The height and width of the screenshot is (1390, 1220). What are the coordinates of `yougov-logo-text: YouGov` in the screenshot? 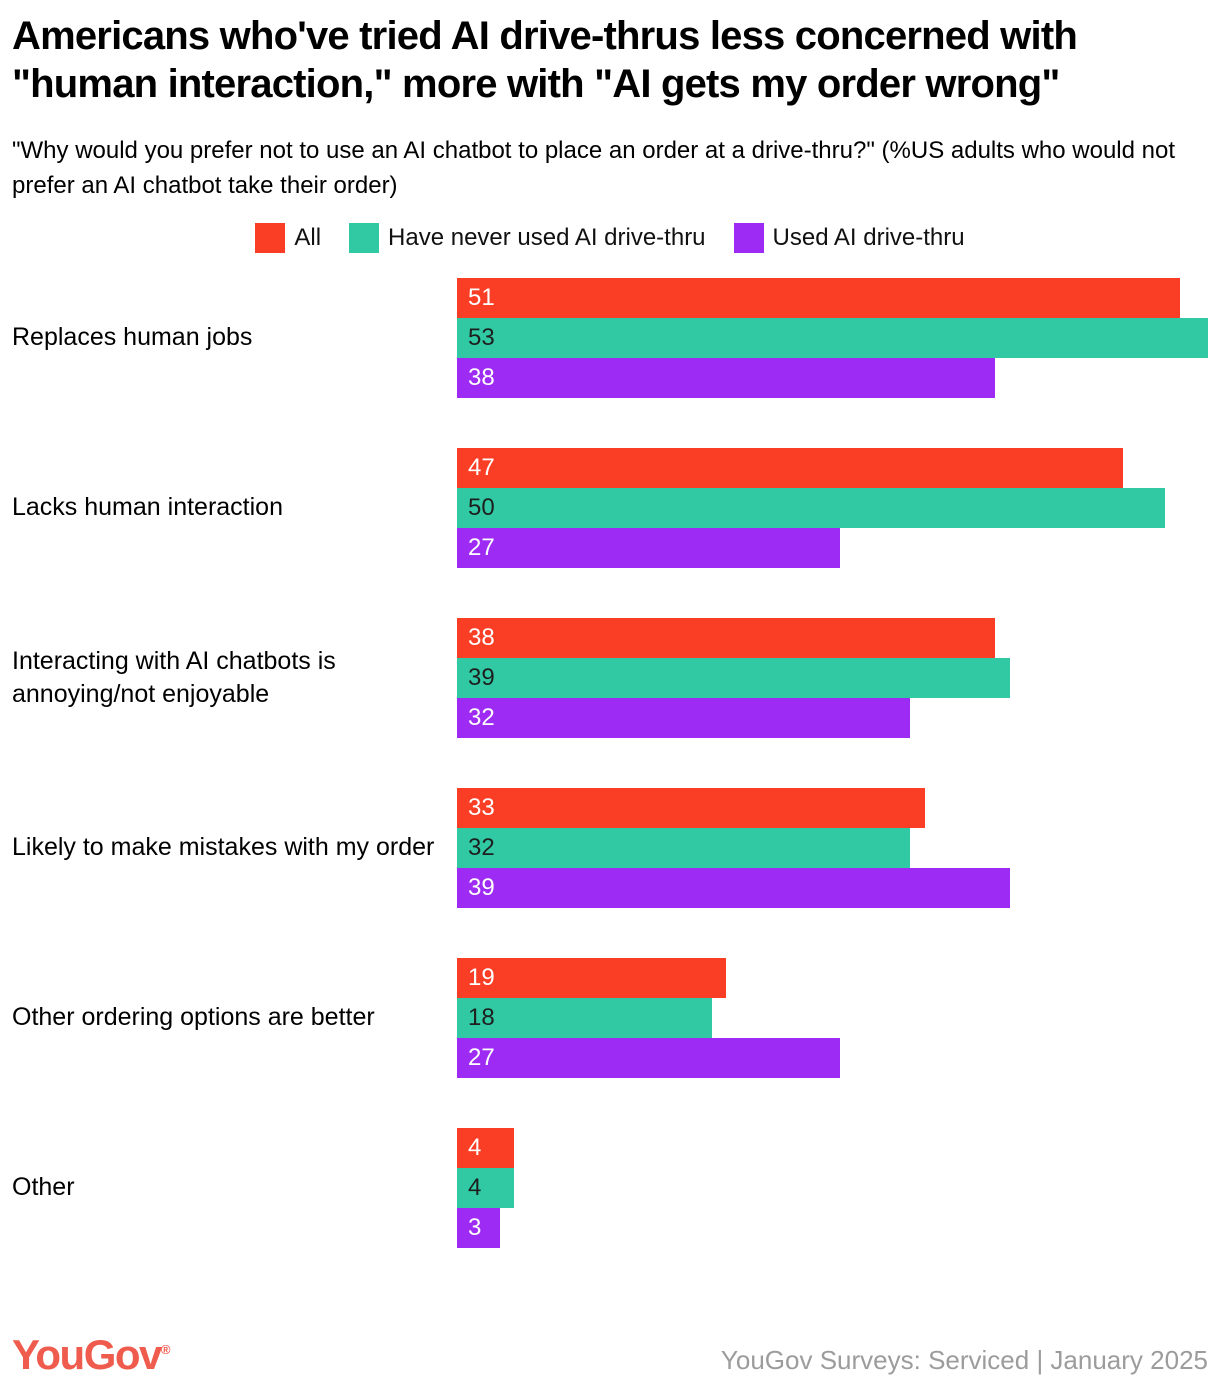 It's located at (87, 1354).